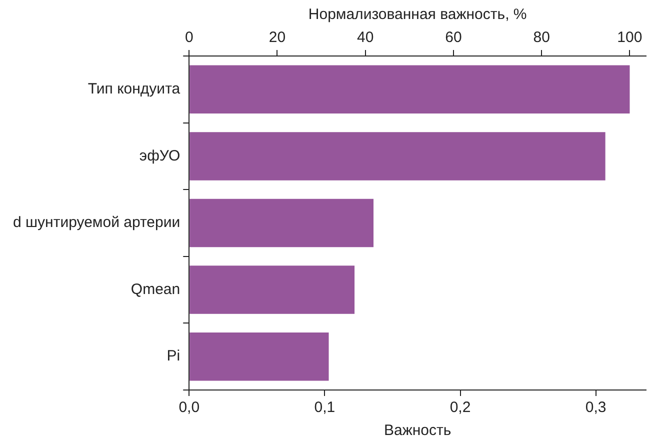 The height and width of the screenshot is (444, 656). Describe the element at coordinates (460, 407) in the screenshot. I see `x-tick-label: 0,2` at that location.